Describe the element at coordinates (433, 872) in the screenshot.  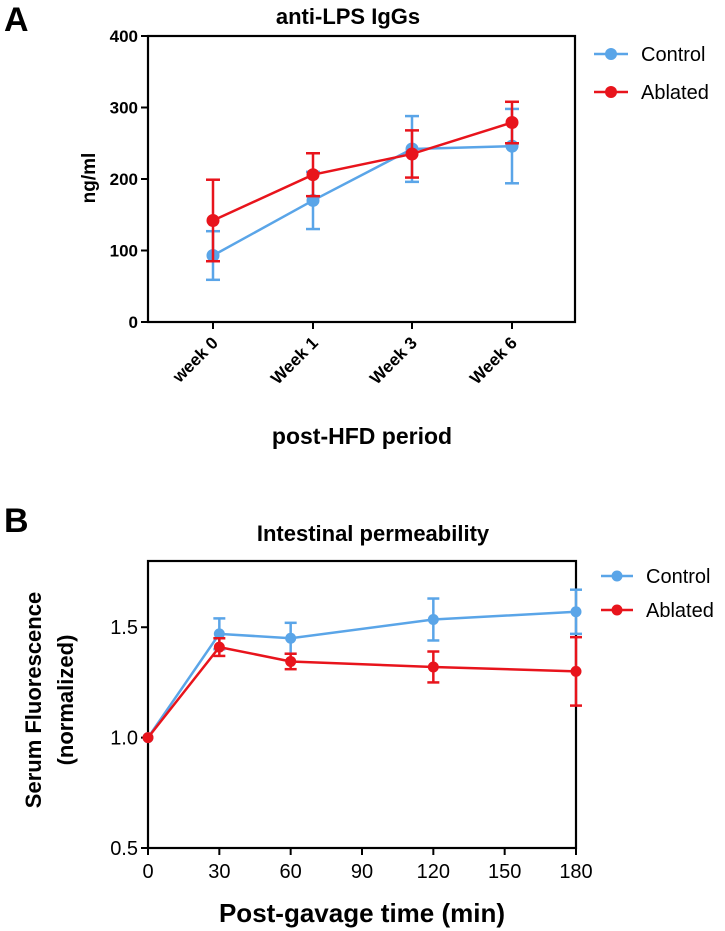
I see `x-tick-label: 120` at that location.